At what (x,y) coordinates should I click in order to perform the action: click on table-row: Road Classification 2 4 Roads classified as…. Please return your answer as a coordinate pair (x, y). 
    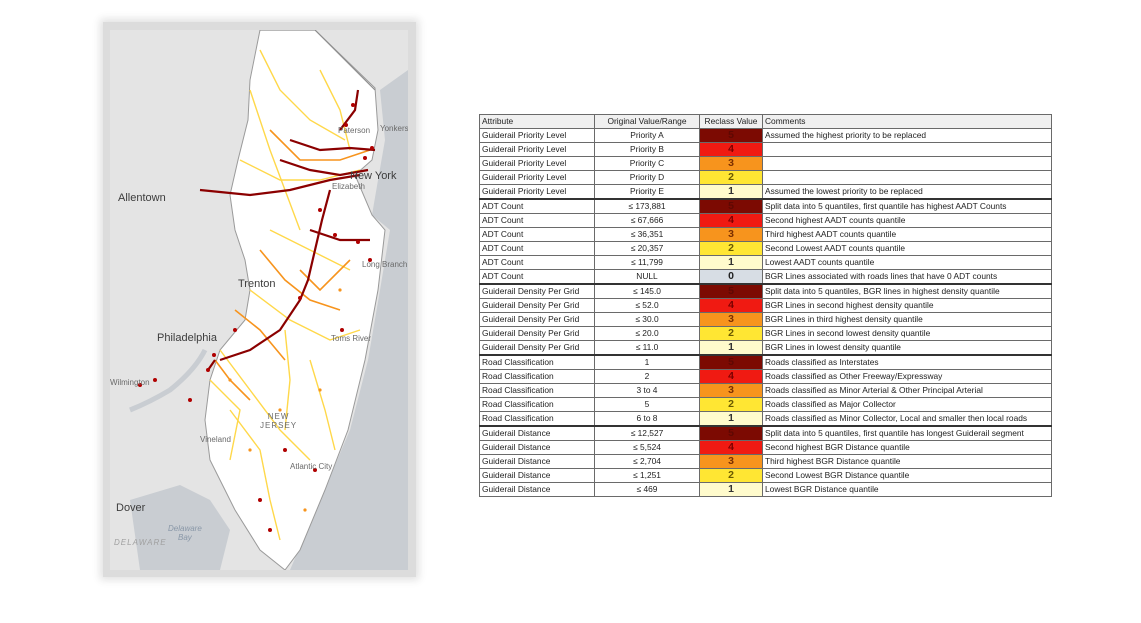
    Looking at the image, I should click on (765, 376).